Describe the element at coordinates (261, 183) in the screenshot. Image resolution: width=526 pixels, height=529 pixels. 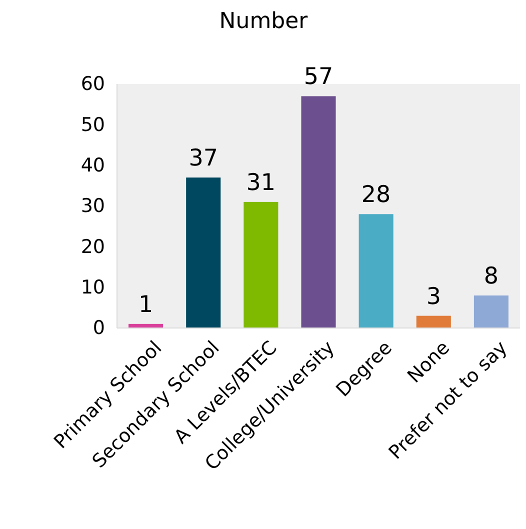
I see `data-label: 31` at that location.